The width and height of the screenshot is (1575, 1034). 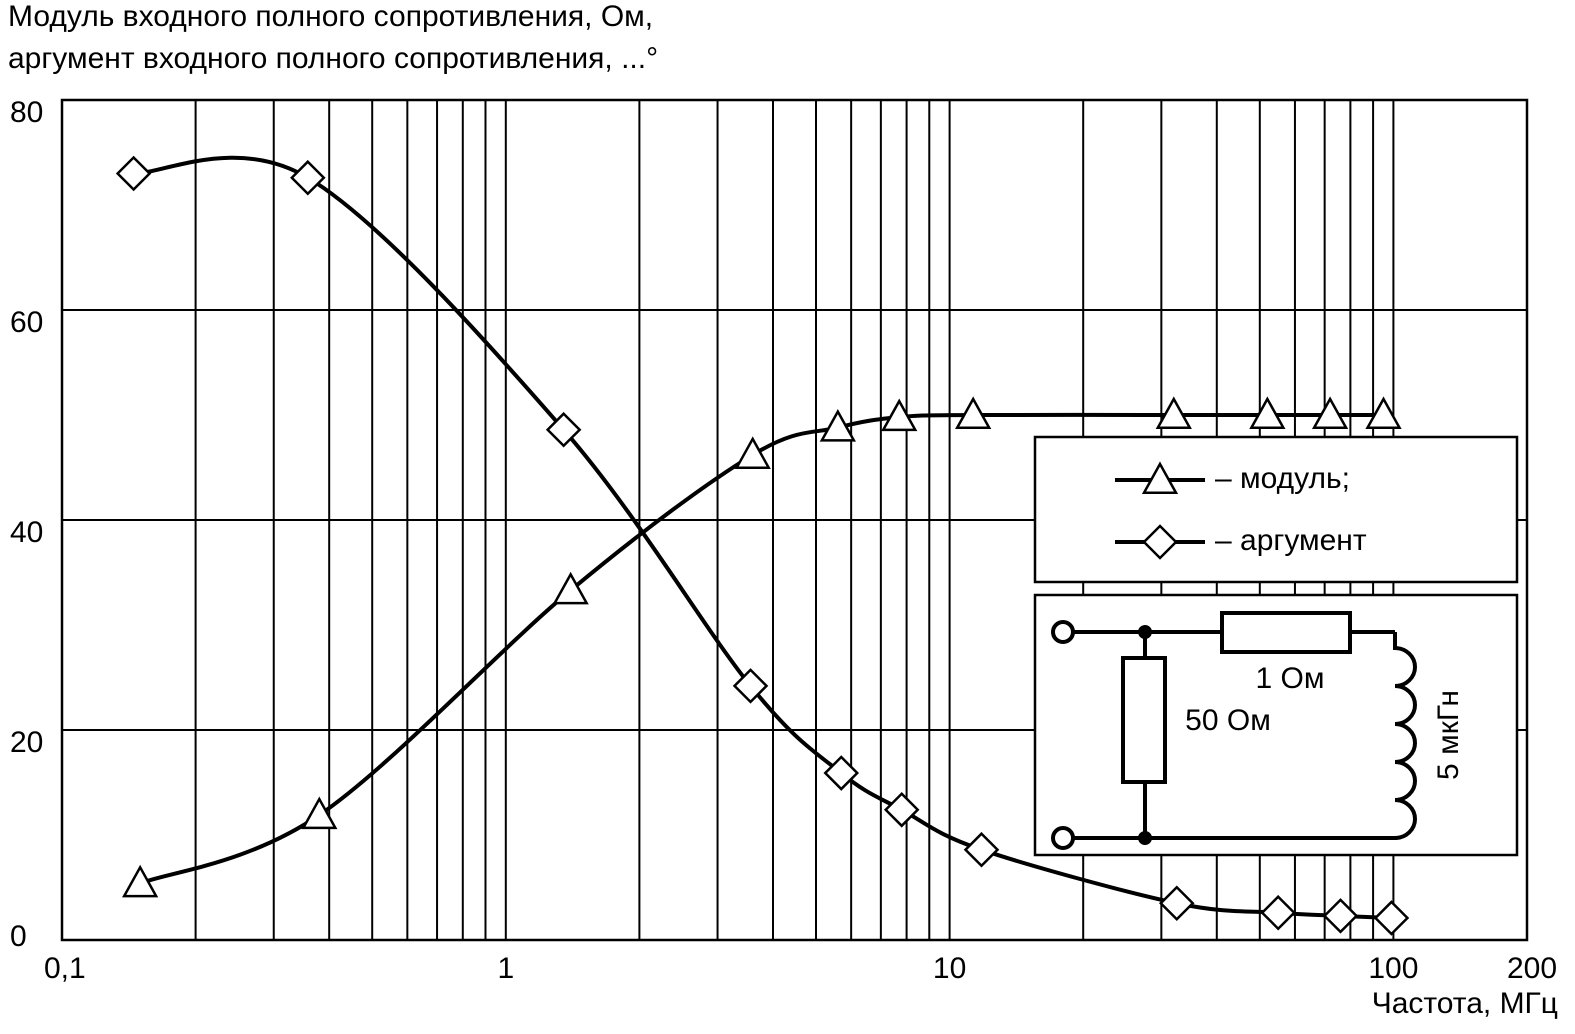 What do you see at coordinates (26, 742) in the screenshot?
I see `y-tick-label: 20` at bounding box center [26, 742].